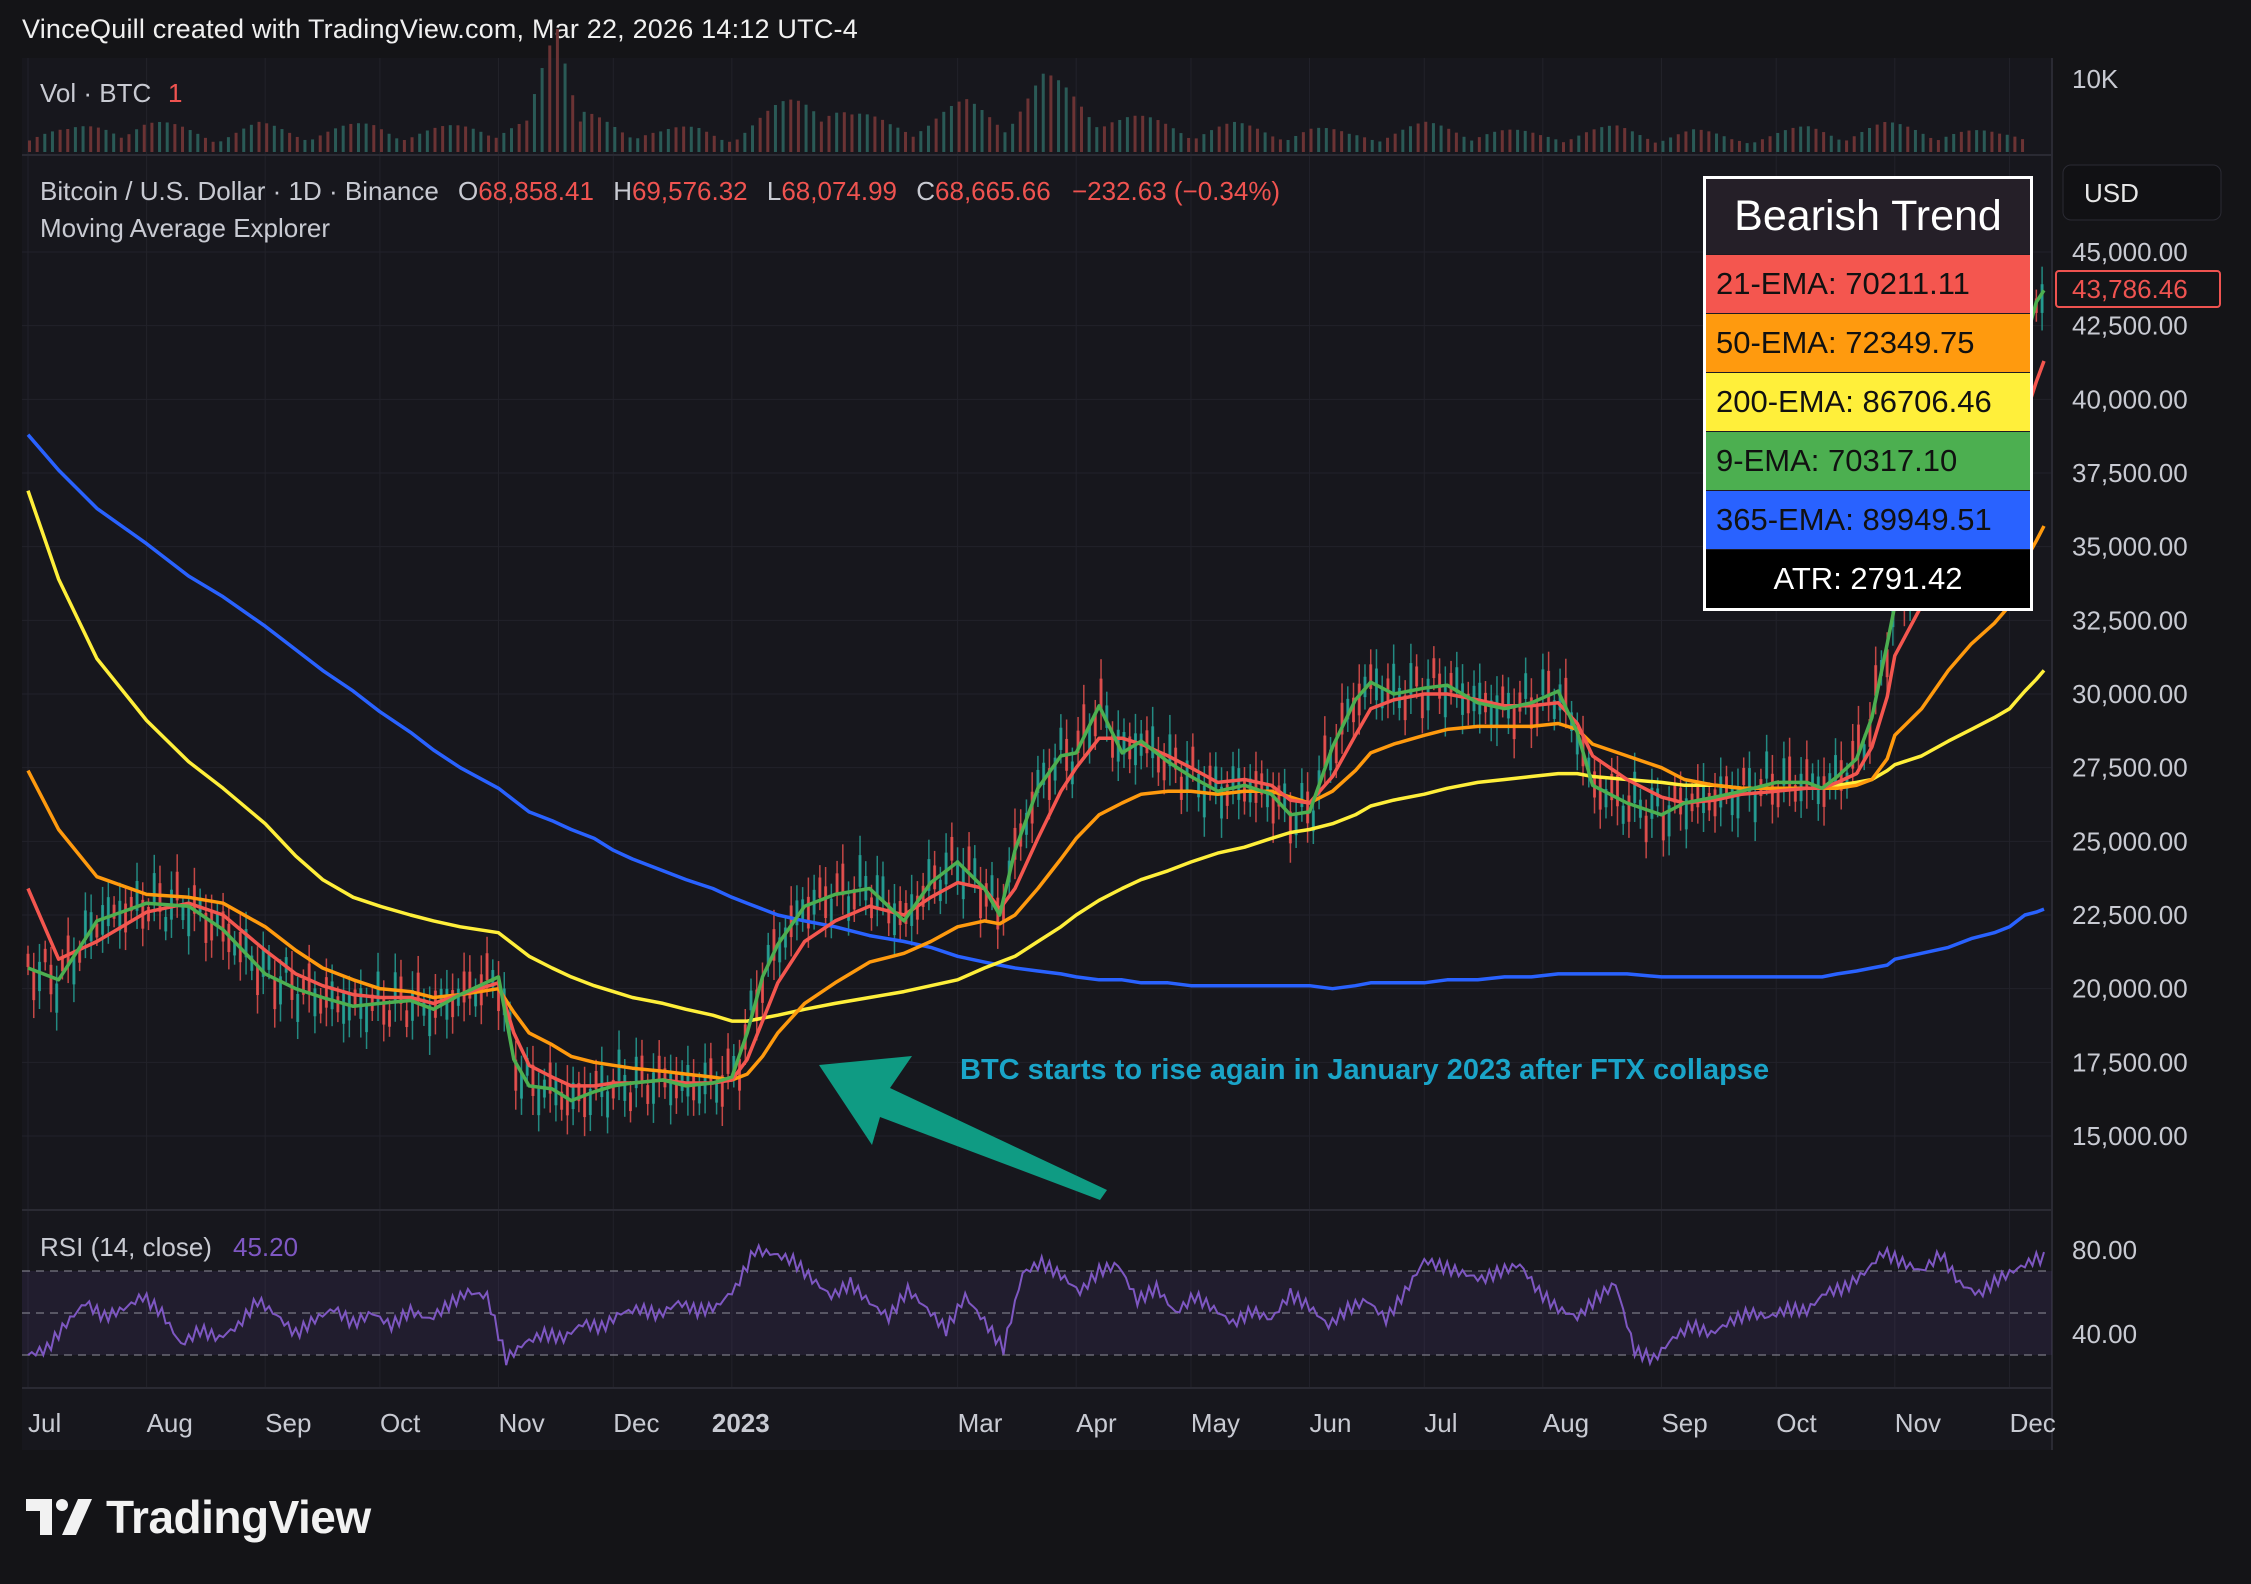 Image resolution: width=2251 pixels, height=1584 pixels. I want to click on close-label: C, so click(925, 191).